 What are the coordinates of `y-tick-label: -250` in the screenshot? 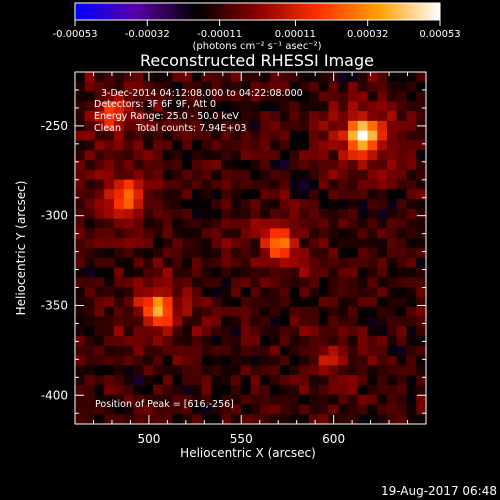 It's located at (54, 126).